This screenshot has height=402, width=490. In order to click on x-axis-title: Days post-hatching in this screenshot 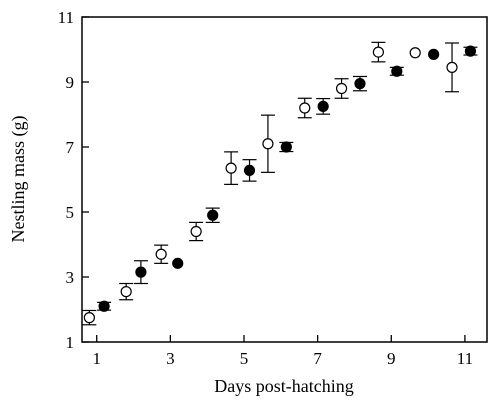, I will do `click(283, 386)`.